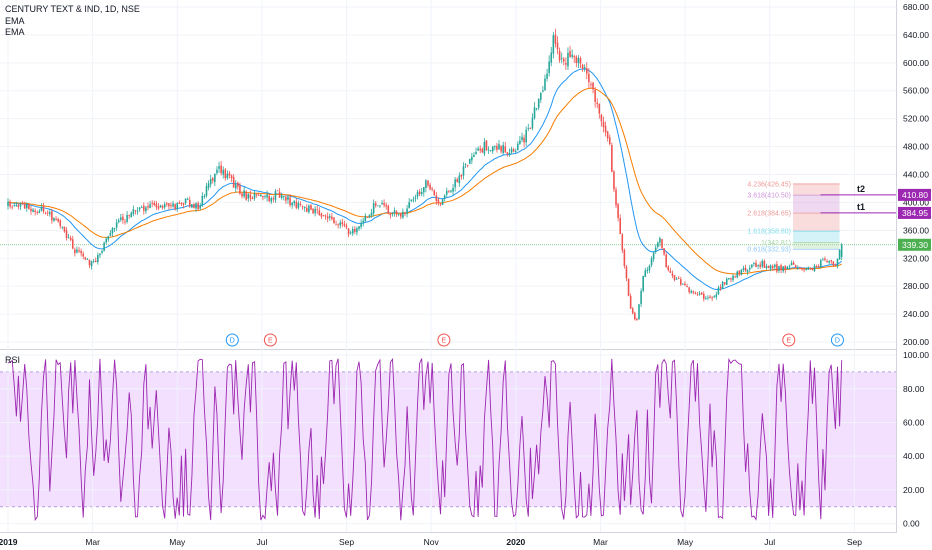  What do you see at coordinates (914, 266) in the screenshot?
I see `price-axis-bg` at bounding box center [914, 266].